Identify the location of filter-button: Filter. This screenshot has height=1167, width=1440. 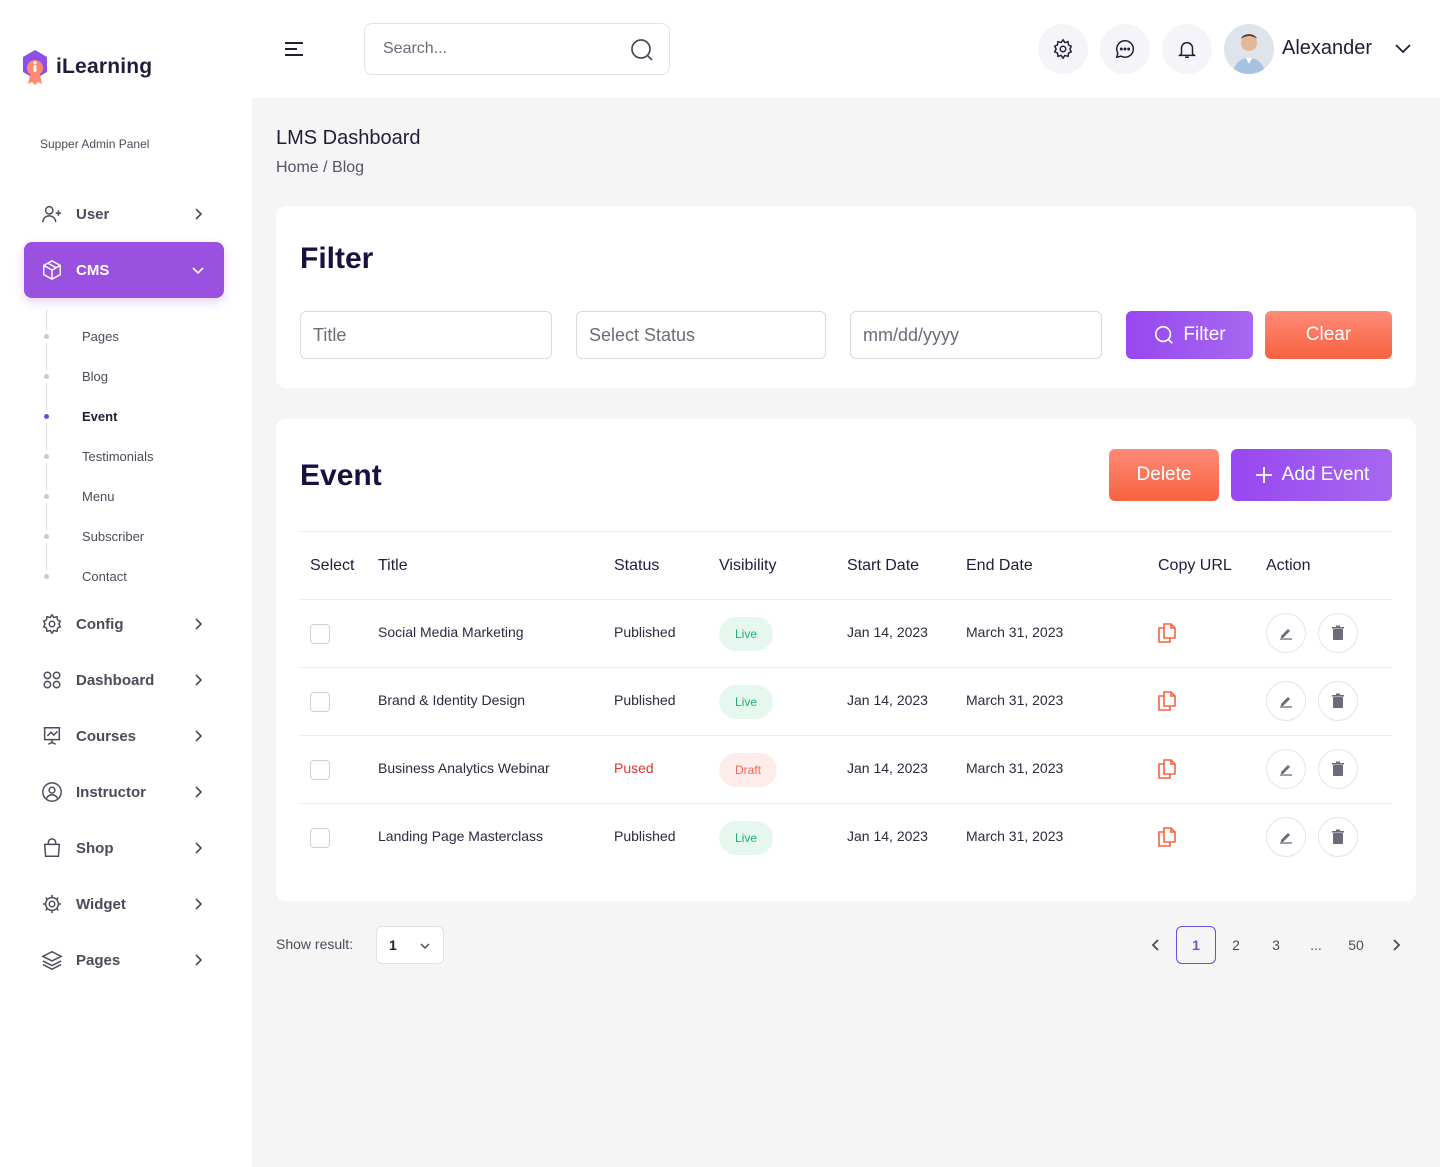
(1189, 335).